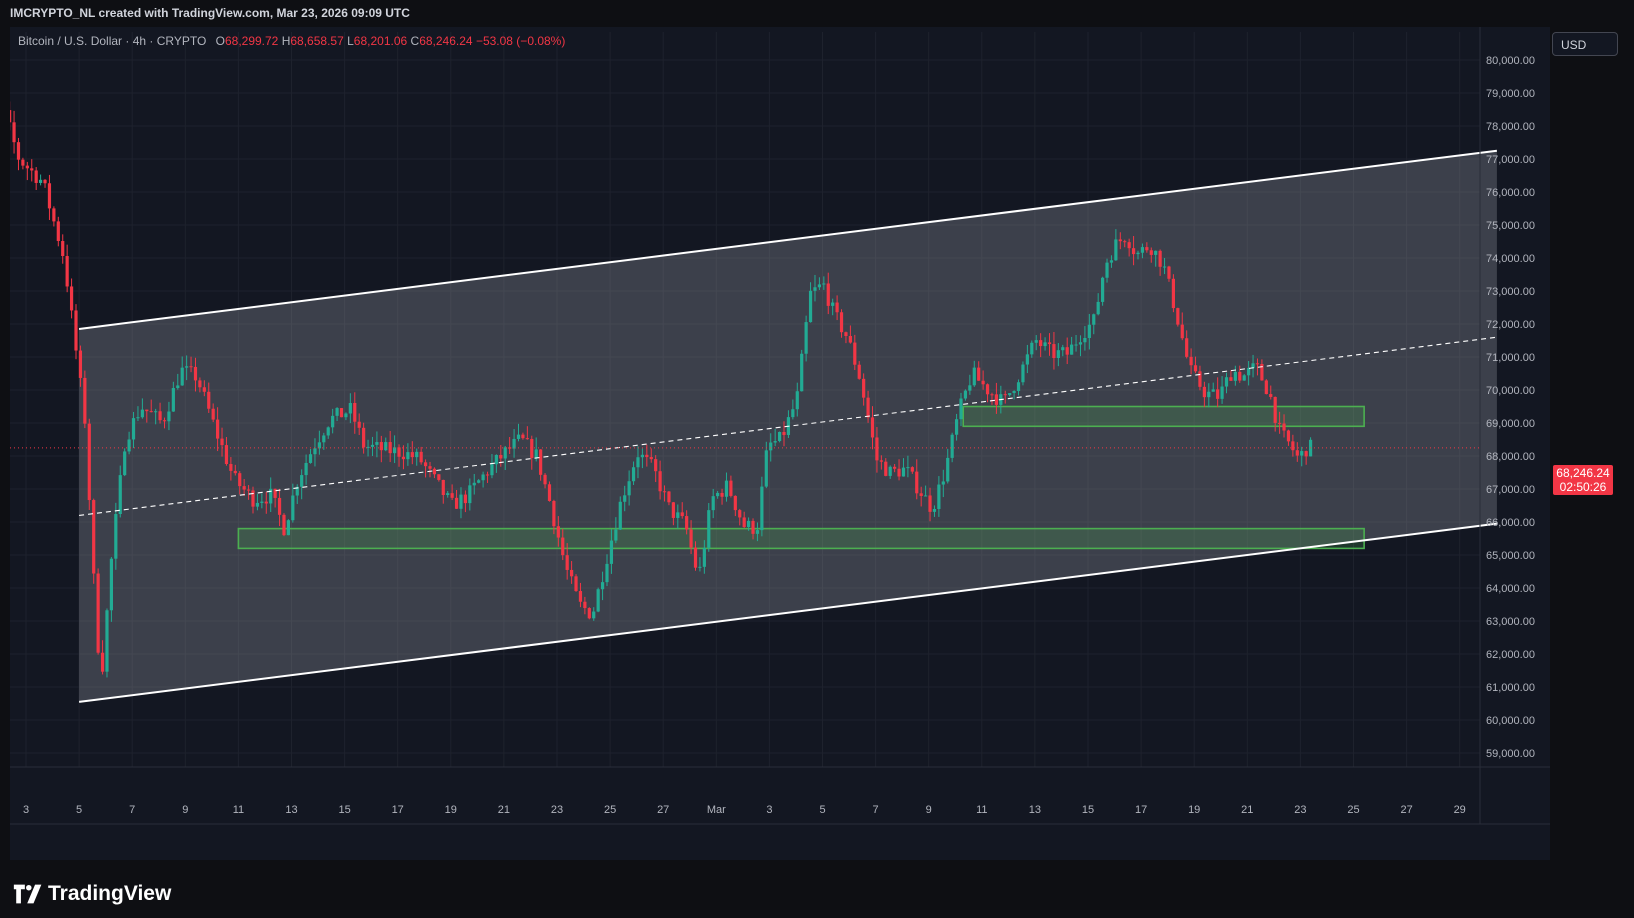  What do you see at coordinates (451, 810) in the screenshot?
I see `time-tick-label: 19` at bounding box center [451, 810].